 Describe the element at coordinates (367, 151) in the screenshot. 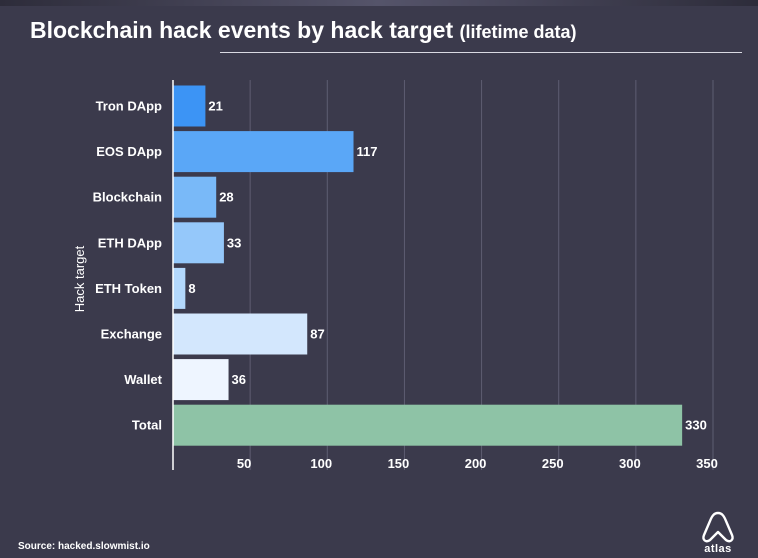

I see `data-label: 117` at that location.